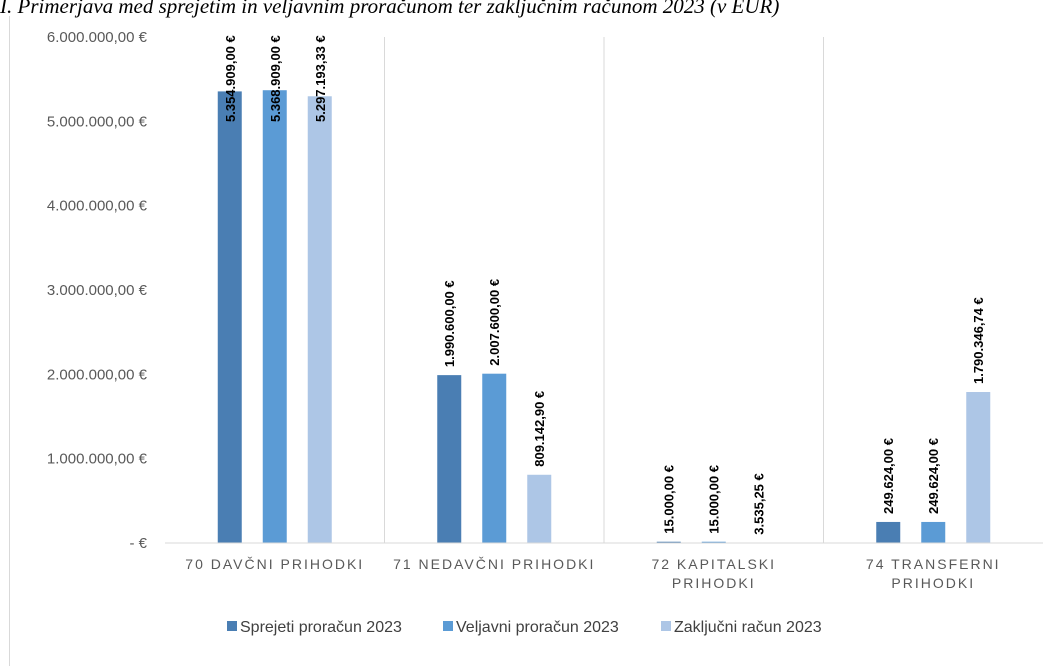 The image size is (1054, 666). What do you see at coordinates (449, 323) in the screenshot?
I see `data-label: 1.990.600,00 €` at bounding box center [449, 323].